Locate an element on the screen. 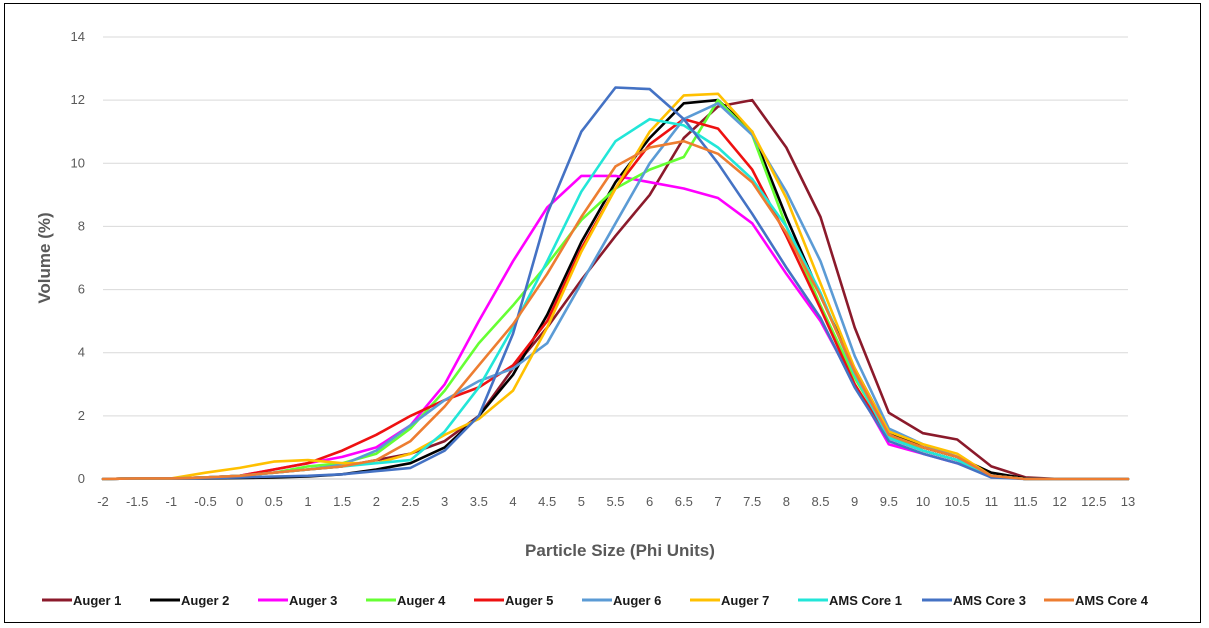  legend-label-6: Auger 6 is located at coordinates (637, 600).